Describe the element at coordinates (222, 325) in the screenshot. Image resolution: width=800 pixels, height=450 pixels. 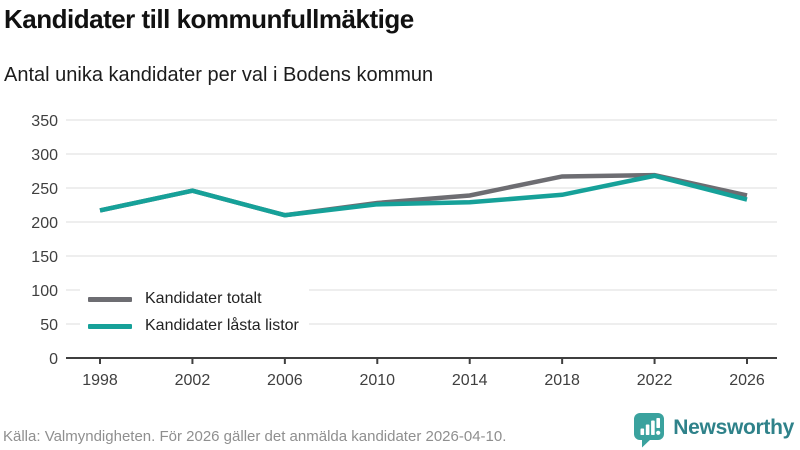
I see `legend-label-lasta-listor: Kandidater låsta listor` at that location.